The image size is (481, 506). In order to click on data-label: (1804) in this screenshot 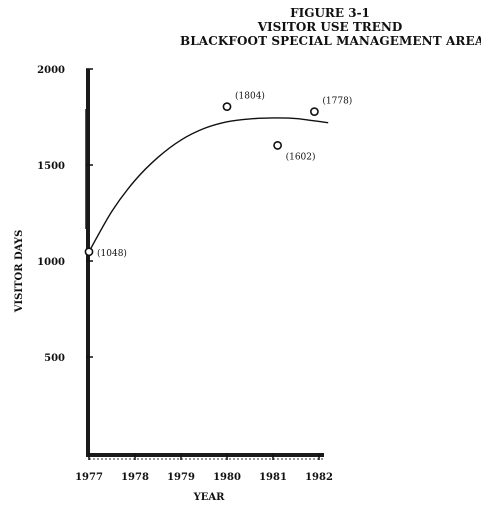, I will do `click(250, 96)`.